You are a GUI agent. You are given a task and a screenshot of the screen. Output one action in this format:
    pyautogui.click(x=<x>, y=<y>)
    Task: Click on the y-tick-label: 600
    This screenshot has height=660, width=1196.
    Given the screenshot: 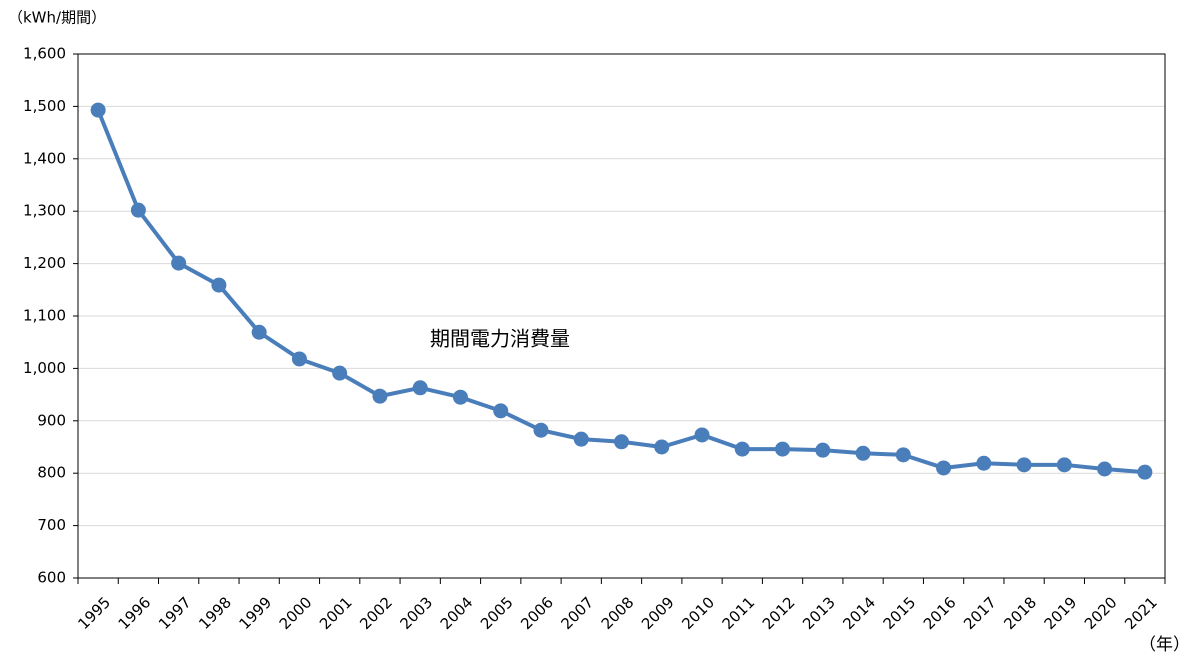 What is the action you would take?
    pyautogui.click(x=51, y=578)
    